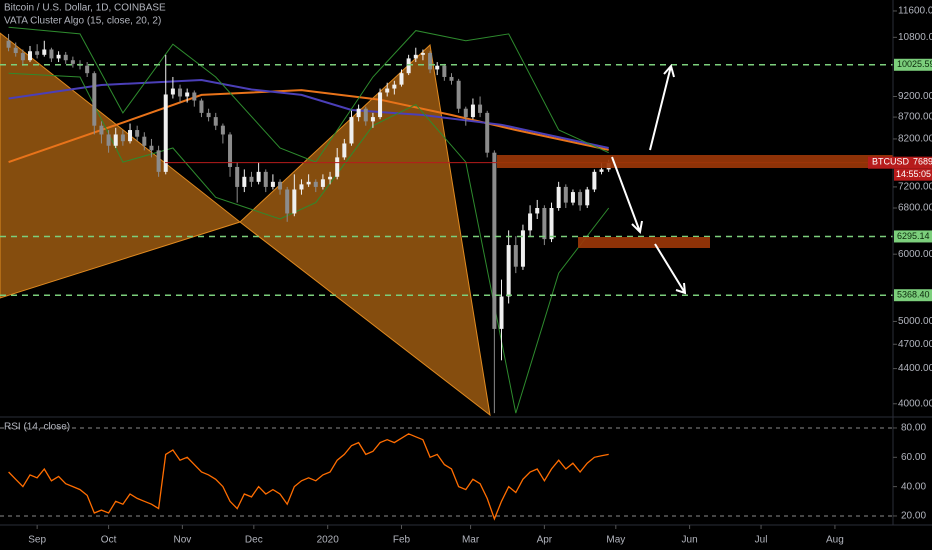 Image resolution: width=932 pixels, height=550 pixels. Describe the element at coordinates (913, 516) in the screenshot. I see `rsi-tick-label: 20.00` at that location.